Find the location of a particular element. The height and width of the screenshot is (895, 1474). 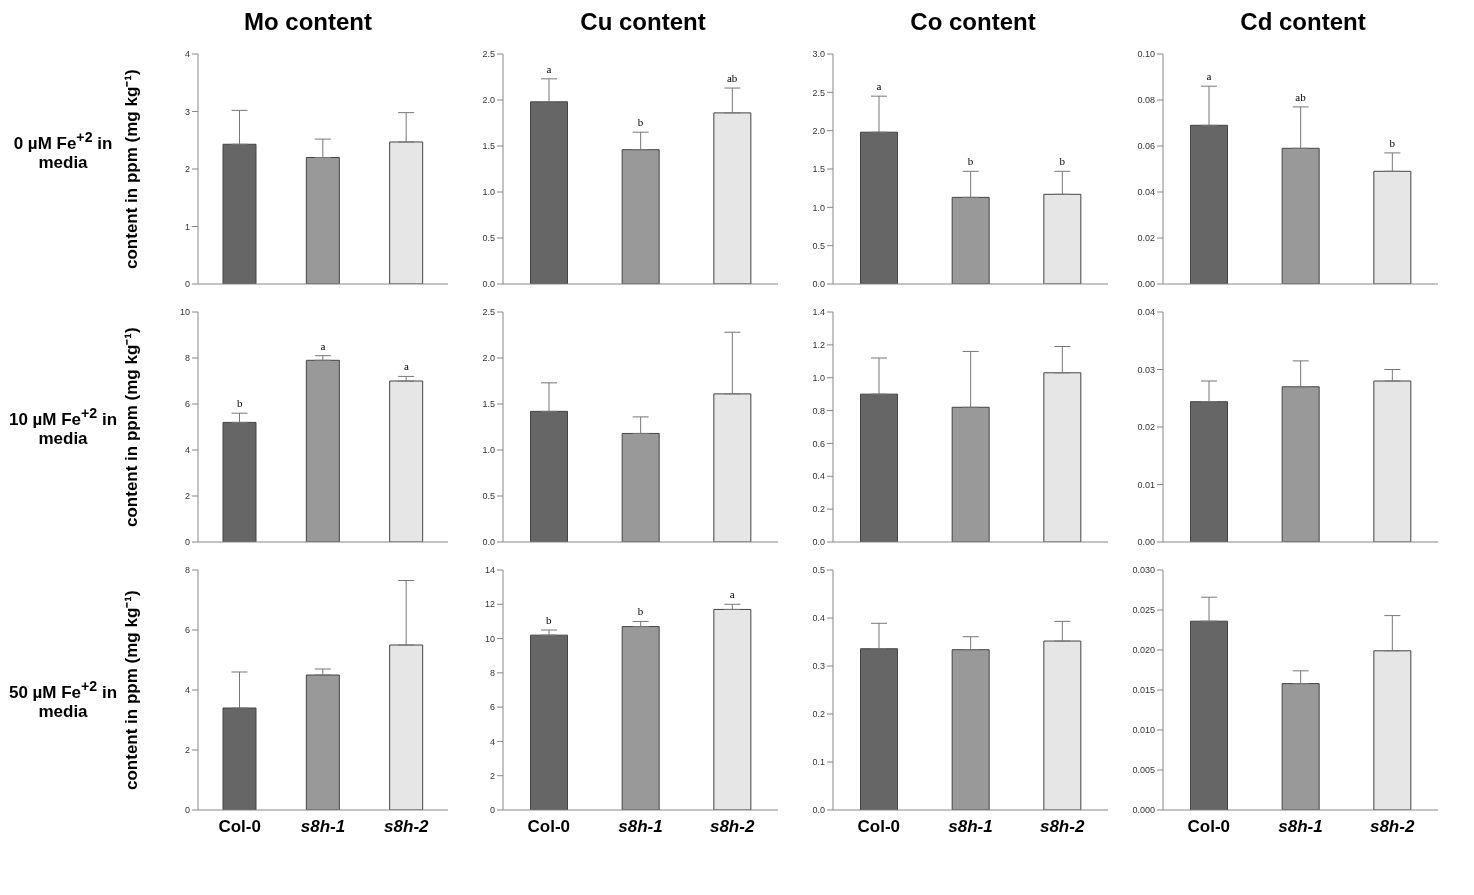

y-tick-label: 0.3 is located at coordinates (818, 666).